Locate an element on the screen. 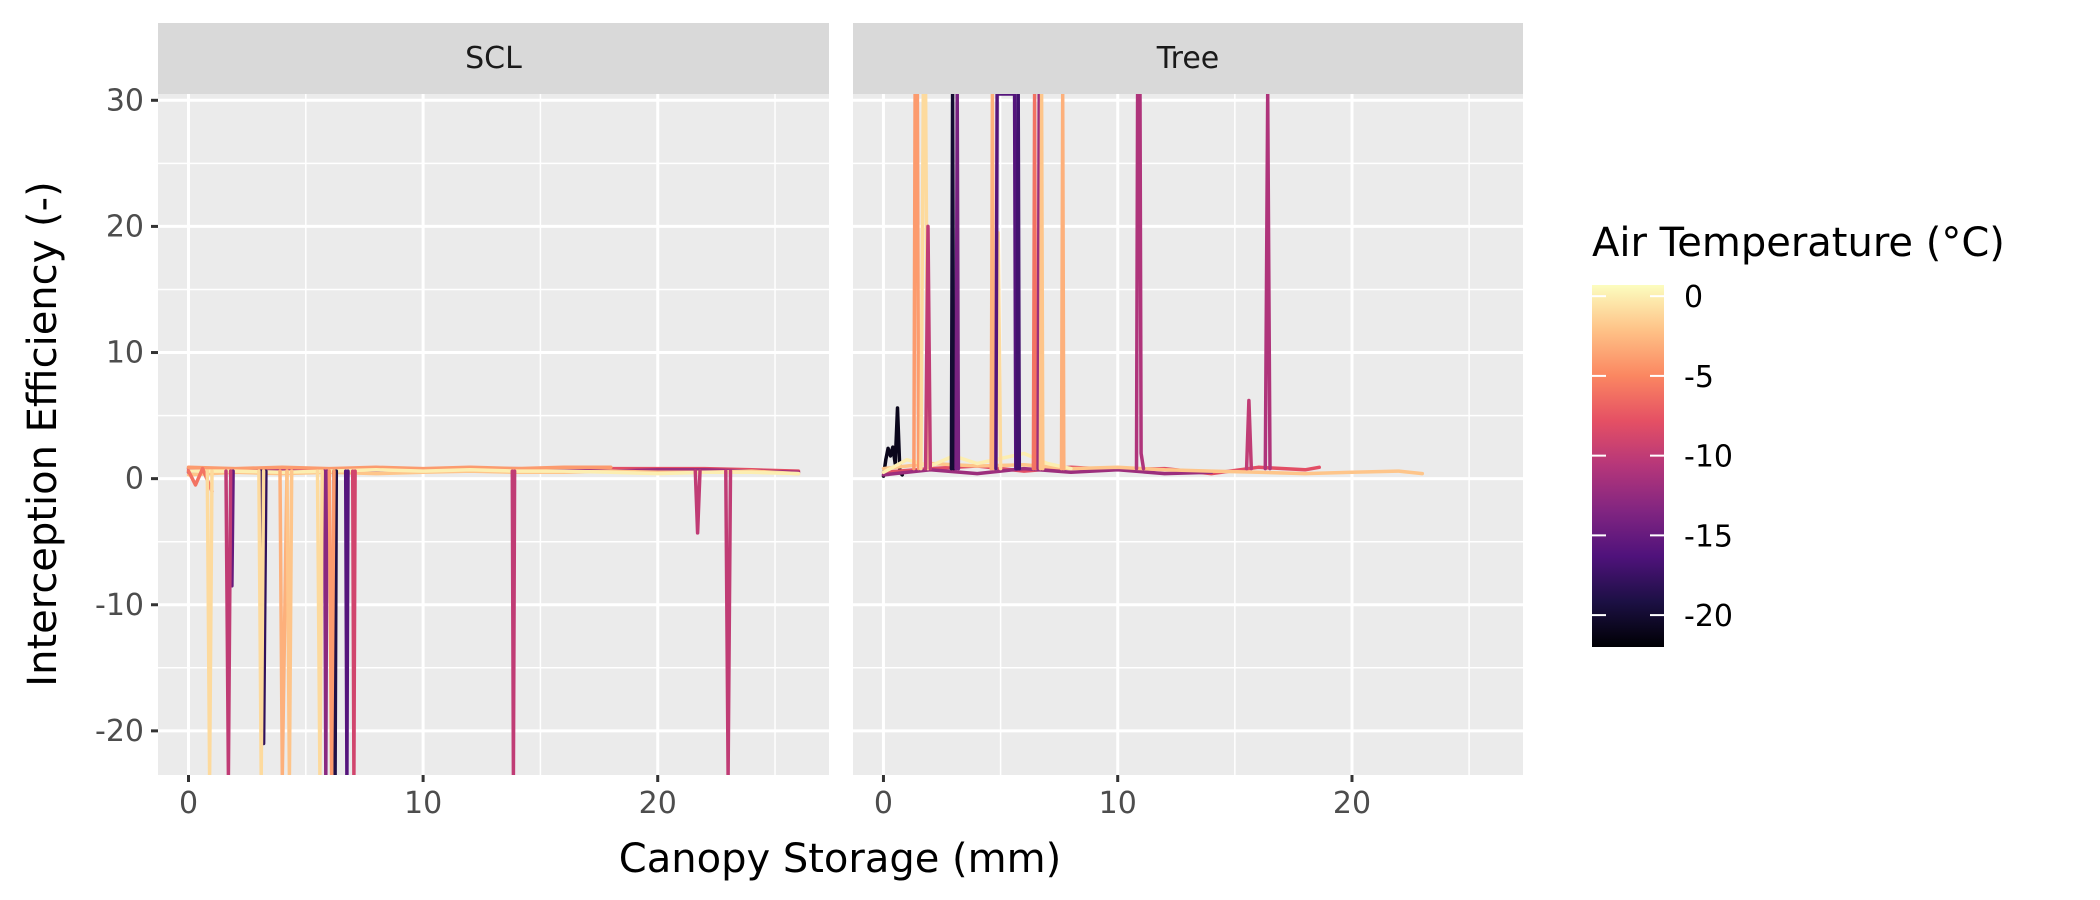  colorbar-label: -5 is located at coordinates (1699, 377).